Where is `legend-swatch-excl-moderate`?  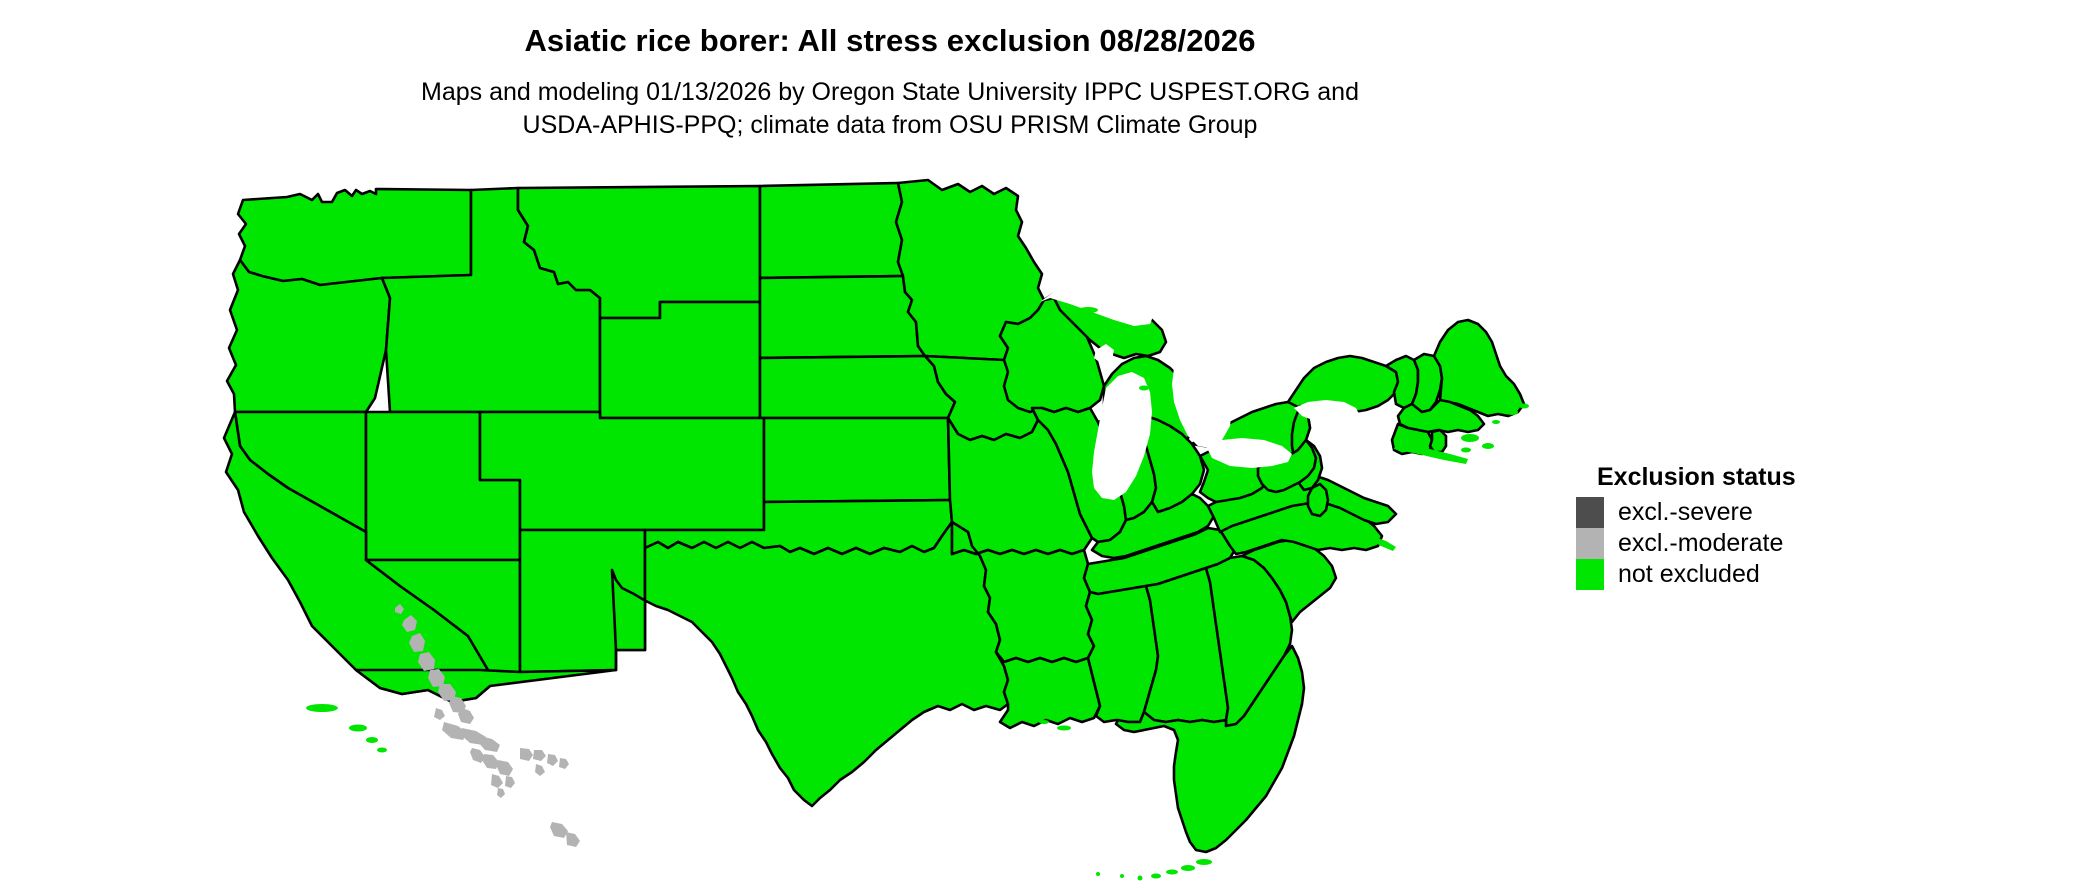
legend-swatch-excl-moderate is located at coordinates (1590, 543).